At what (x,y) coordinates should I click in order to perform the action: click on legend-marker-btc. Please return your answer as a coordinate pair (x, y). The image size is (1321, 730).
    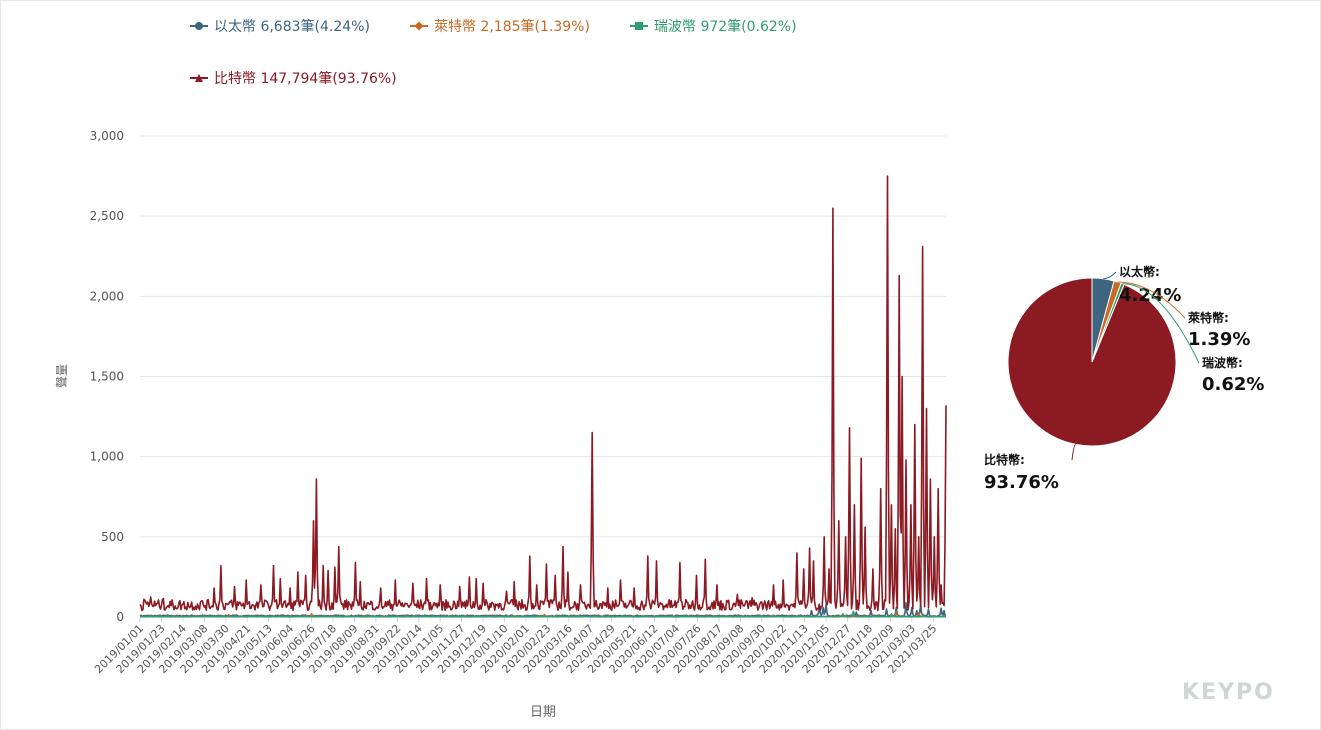
    Looking at the image, I should click on (199, 78).